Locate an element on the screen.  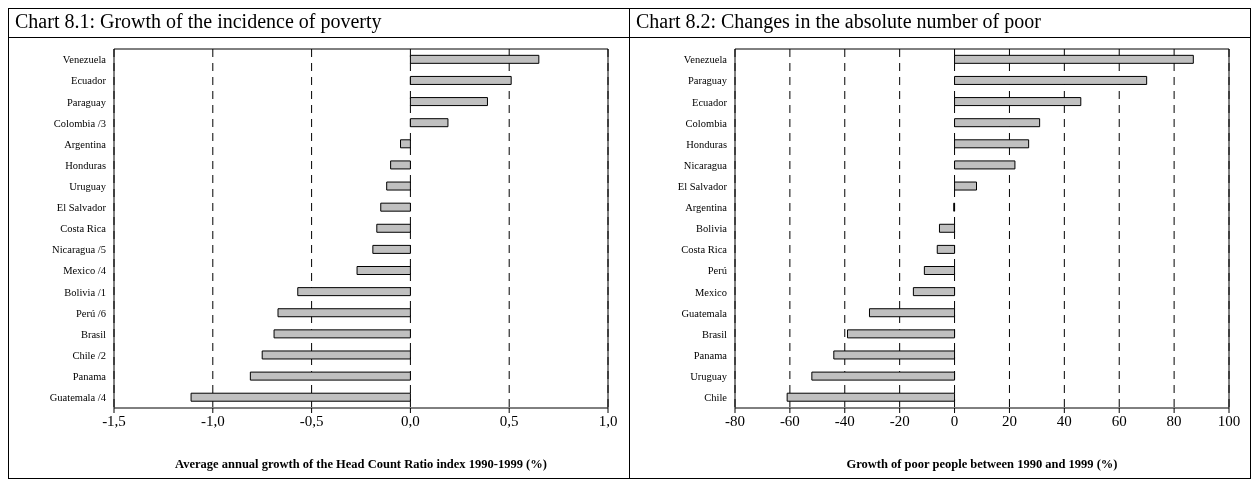
x-tick-label: -60 is located at coordinates (789, 420).